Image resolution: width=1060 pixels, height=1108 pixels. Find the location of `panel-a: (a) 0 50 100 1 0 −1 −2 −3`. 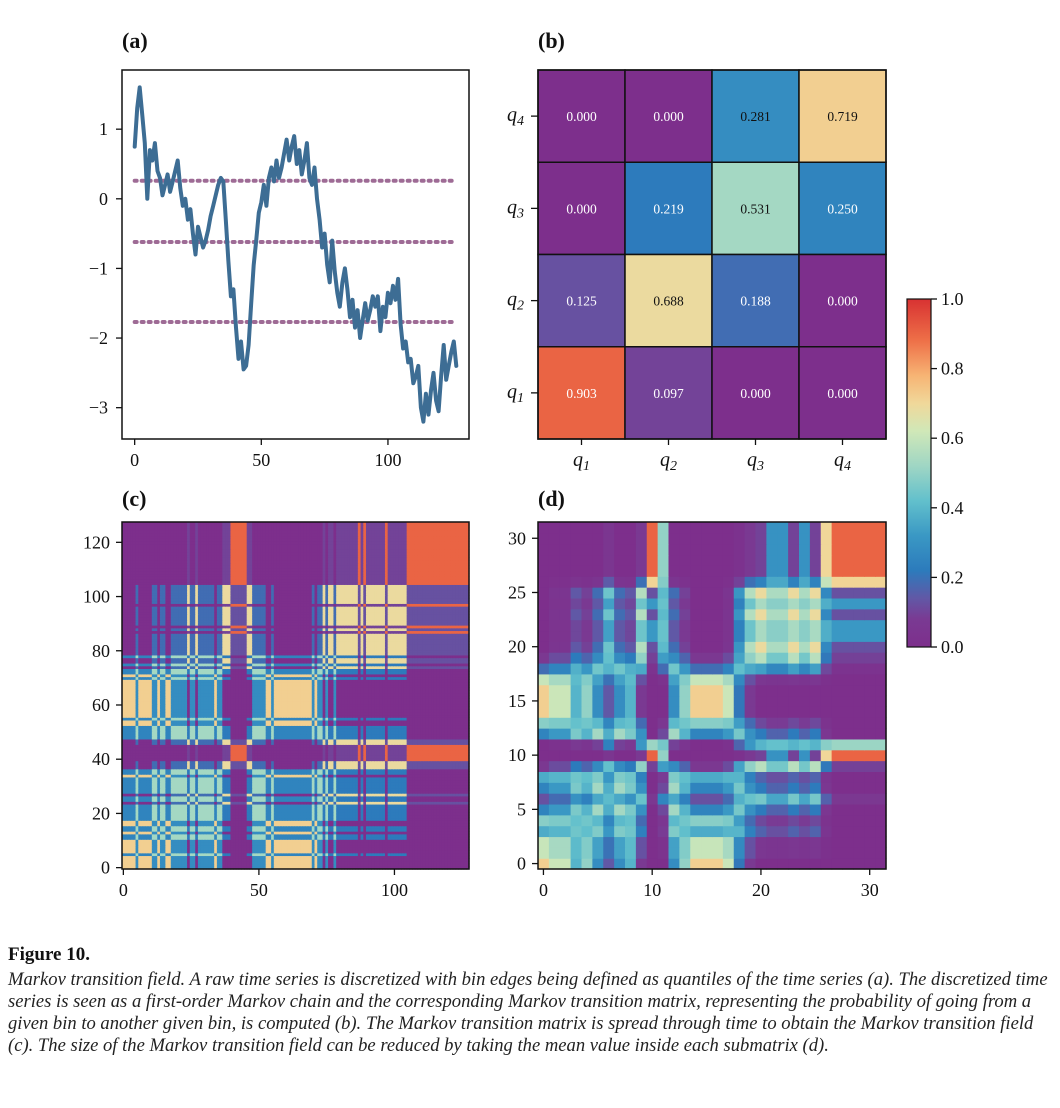

panel-a: (a) 0 50 100 1 0 −1 −2 −3 is located at coordinates (279, 249).